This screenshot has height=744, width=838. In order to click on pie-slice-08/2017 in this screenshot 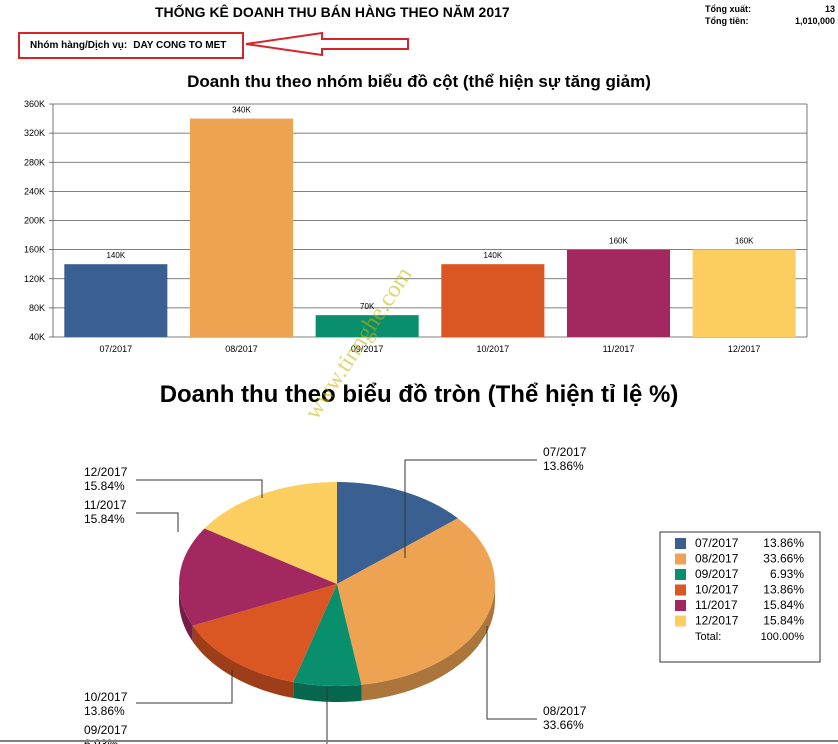, I will do `click(416, 601)`.